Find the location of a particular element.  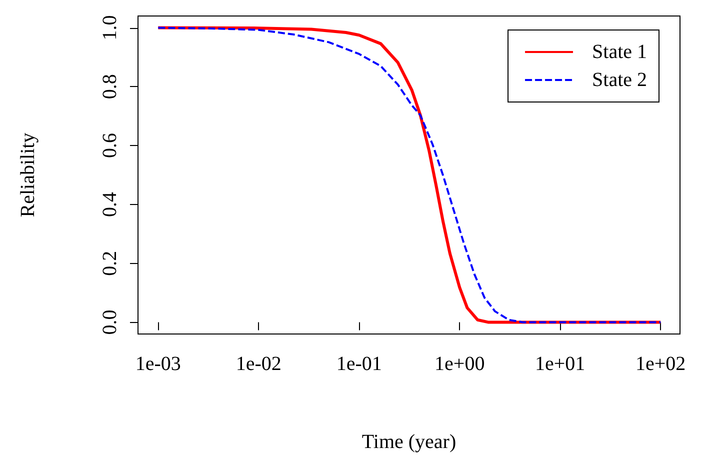

y-tick-label: 1.0 is located at coordinates (110, 27).